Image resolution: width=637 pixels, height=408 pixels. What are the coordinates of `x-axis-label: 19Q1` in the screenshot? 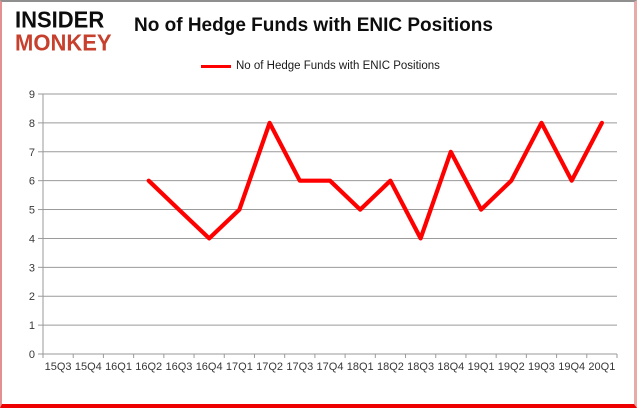 It's located at (481, 367).